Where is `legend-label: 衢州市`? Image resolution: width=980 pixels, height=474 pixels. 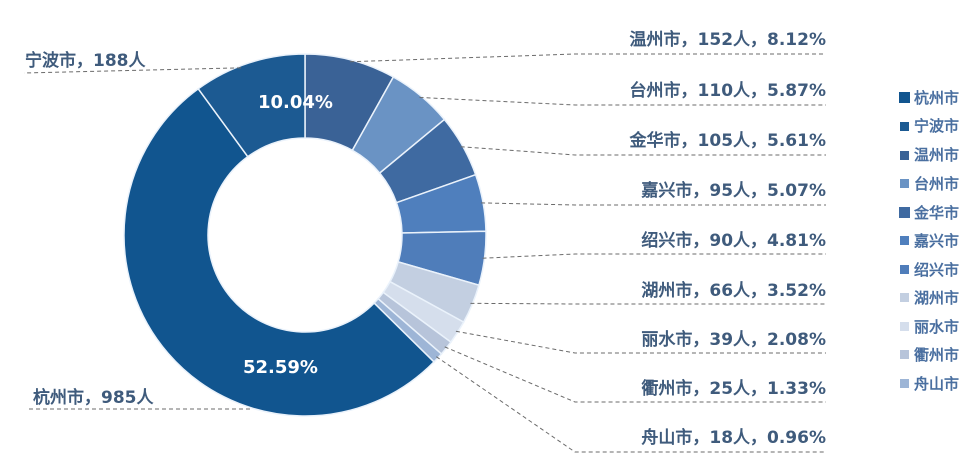 legend-label: 衢州市 is located at coordinates (936, 355).